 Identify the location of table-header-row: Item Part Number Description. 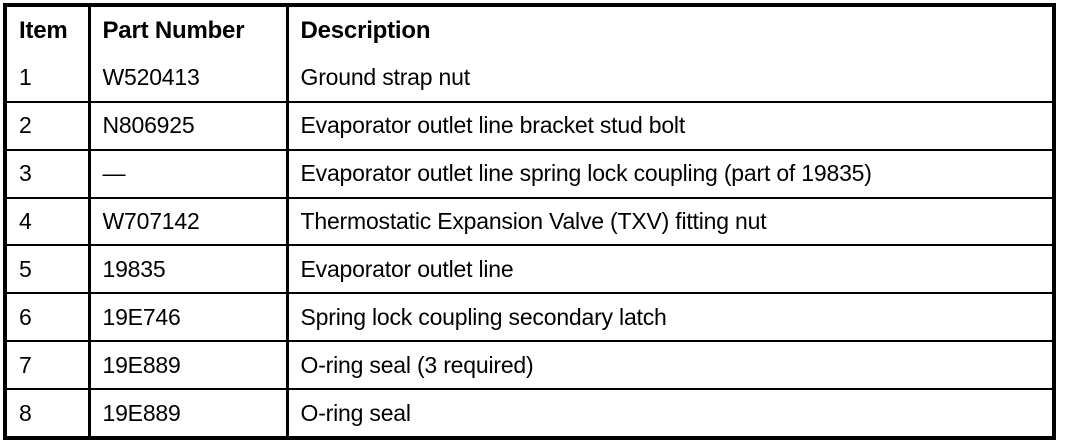
(529, 31).